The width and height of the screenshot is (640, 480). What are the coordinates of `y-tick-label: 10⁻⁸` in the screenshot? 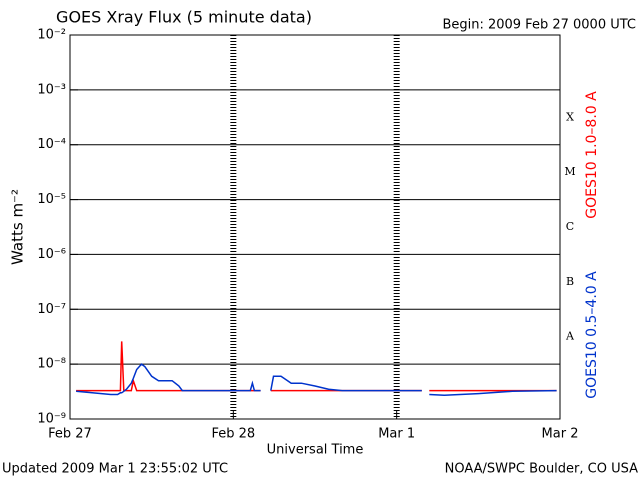 It's located at (51, 364).